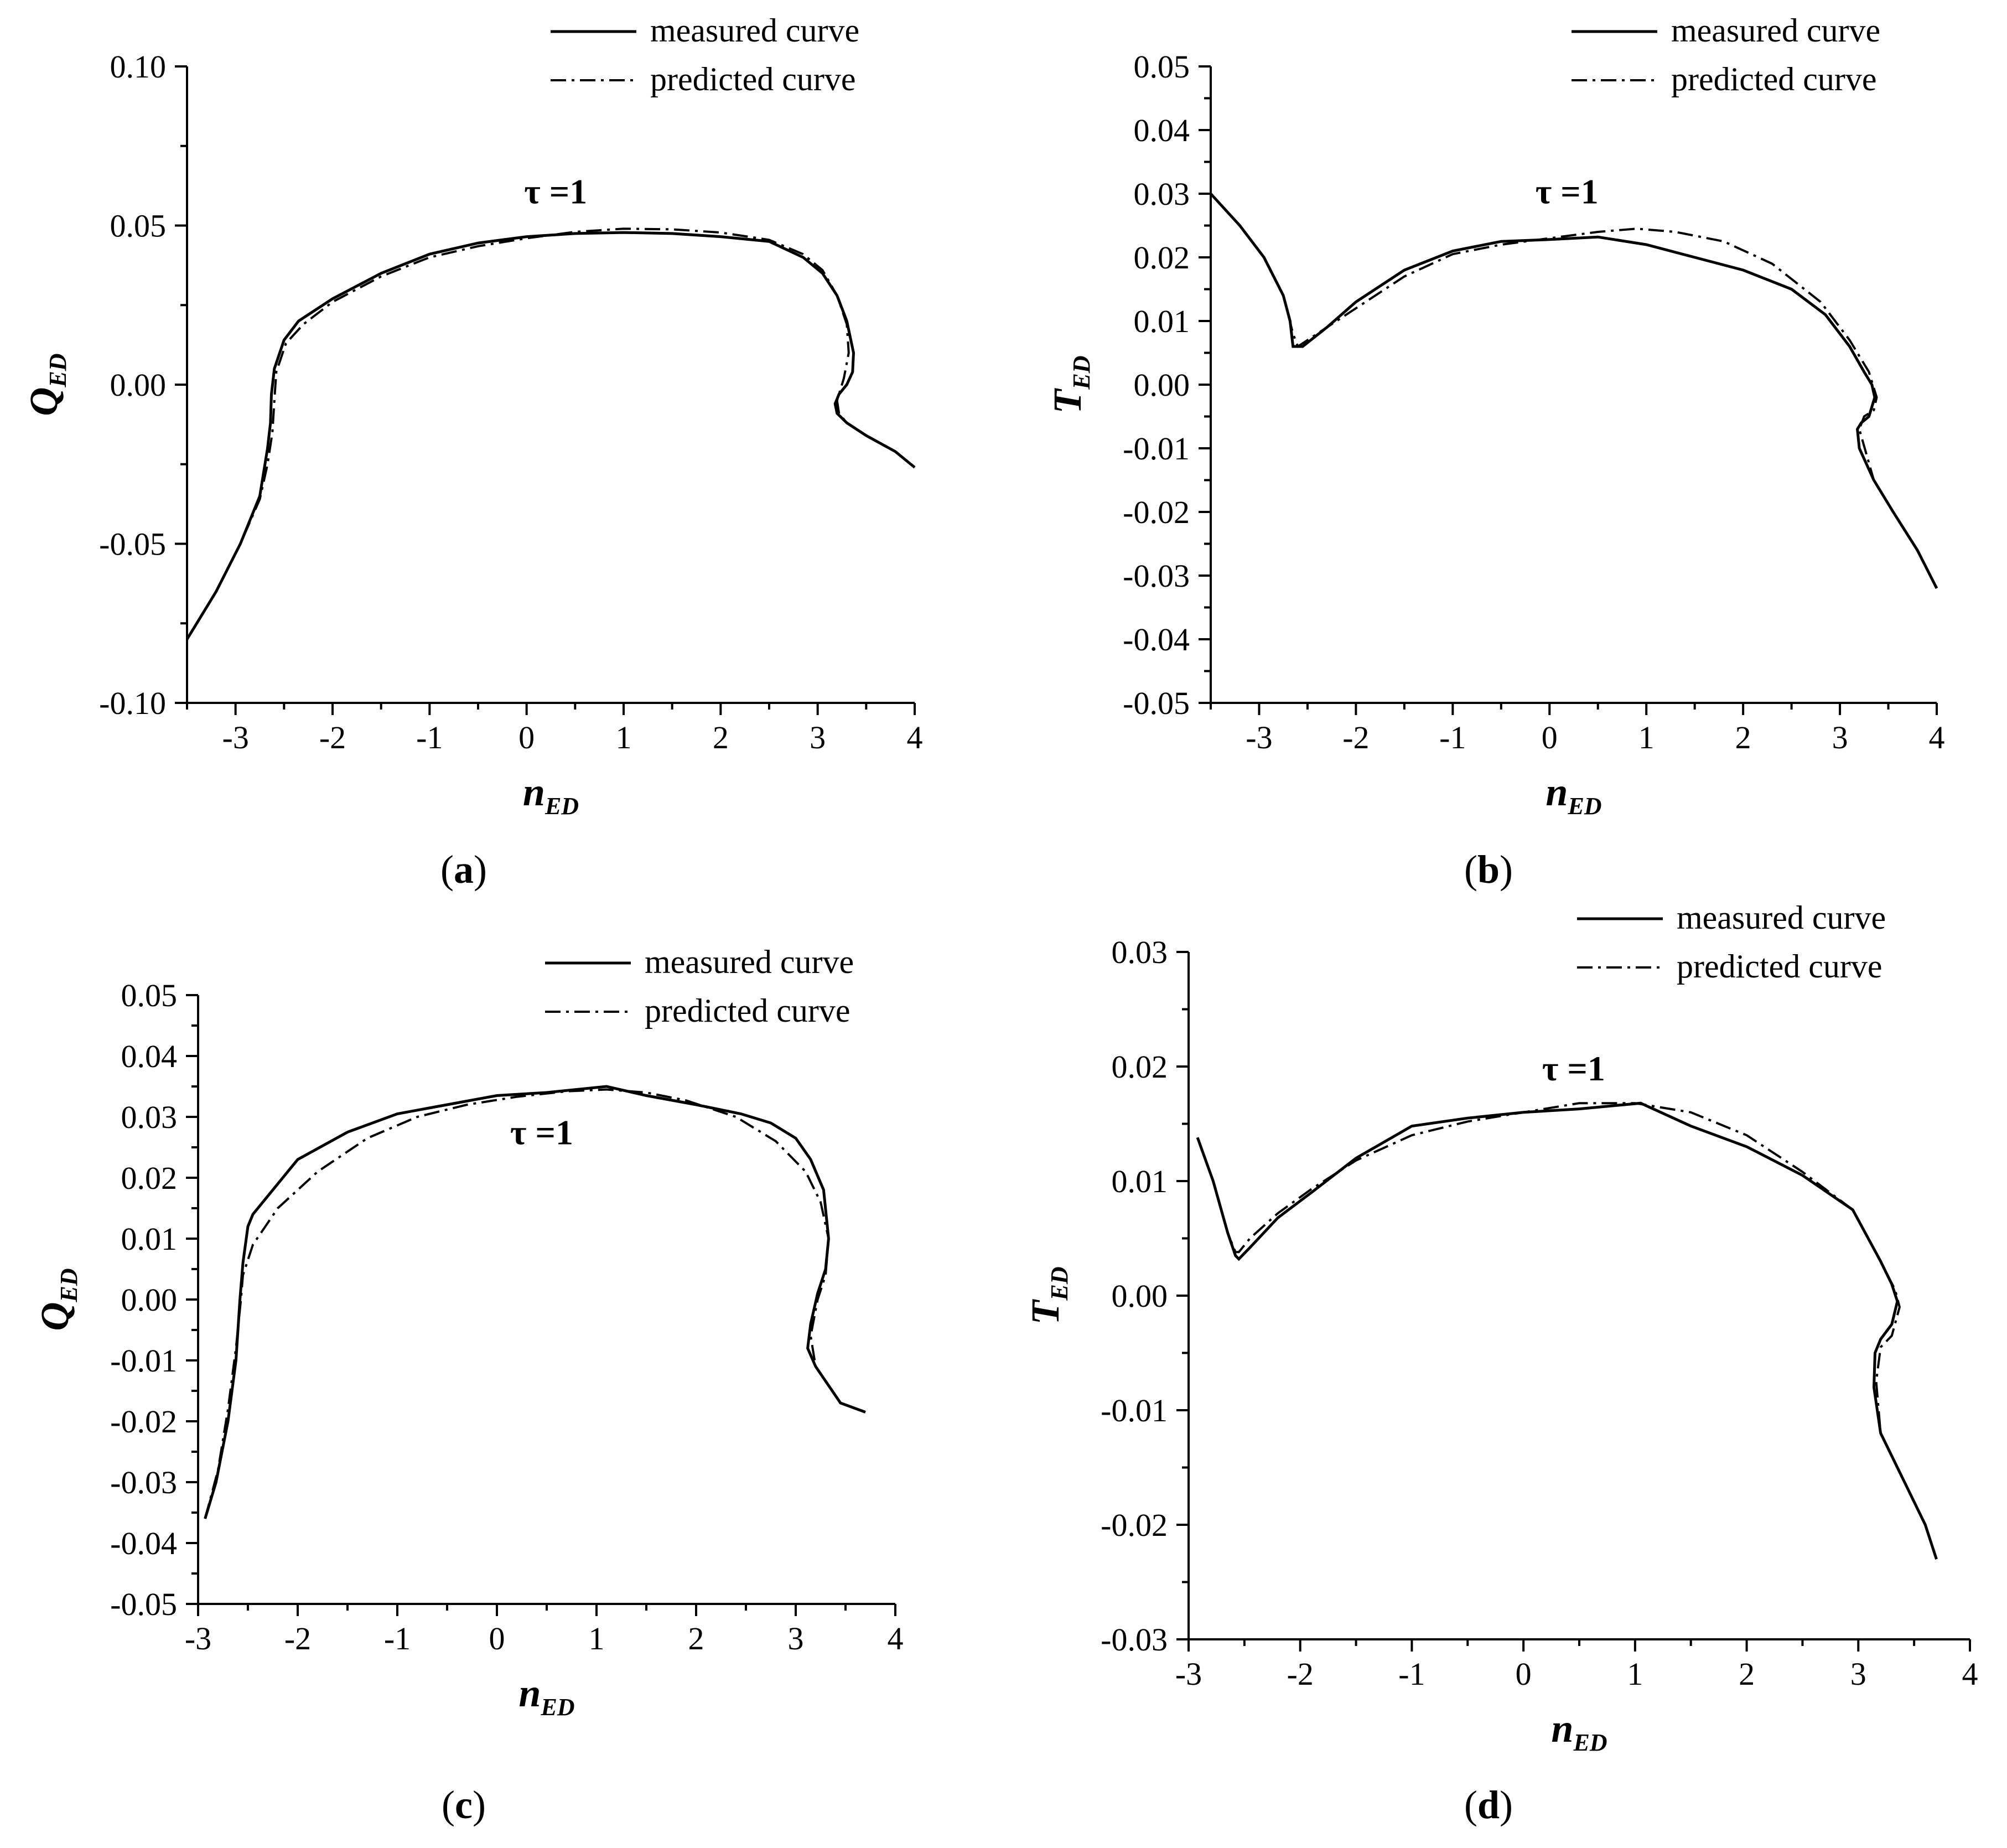 Image resolution: width=2007 pixels, height=1848 pixels. Describe the element at coordinates (1488, 870) in the screenshot. I see `panel-label: (b)` at that location.